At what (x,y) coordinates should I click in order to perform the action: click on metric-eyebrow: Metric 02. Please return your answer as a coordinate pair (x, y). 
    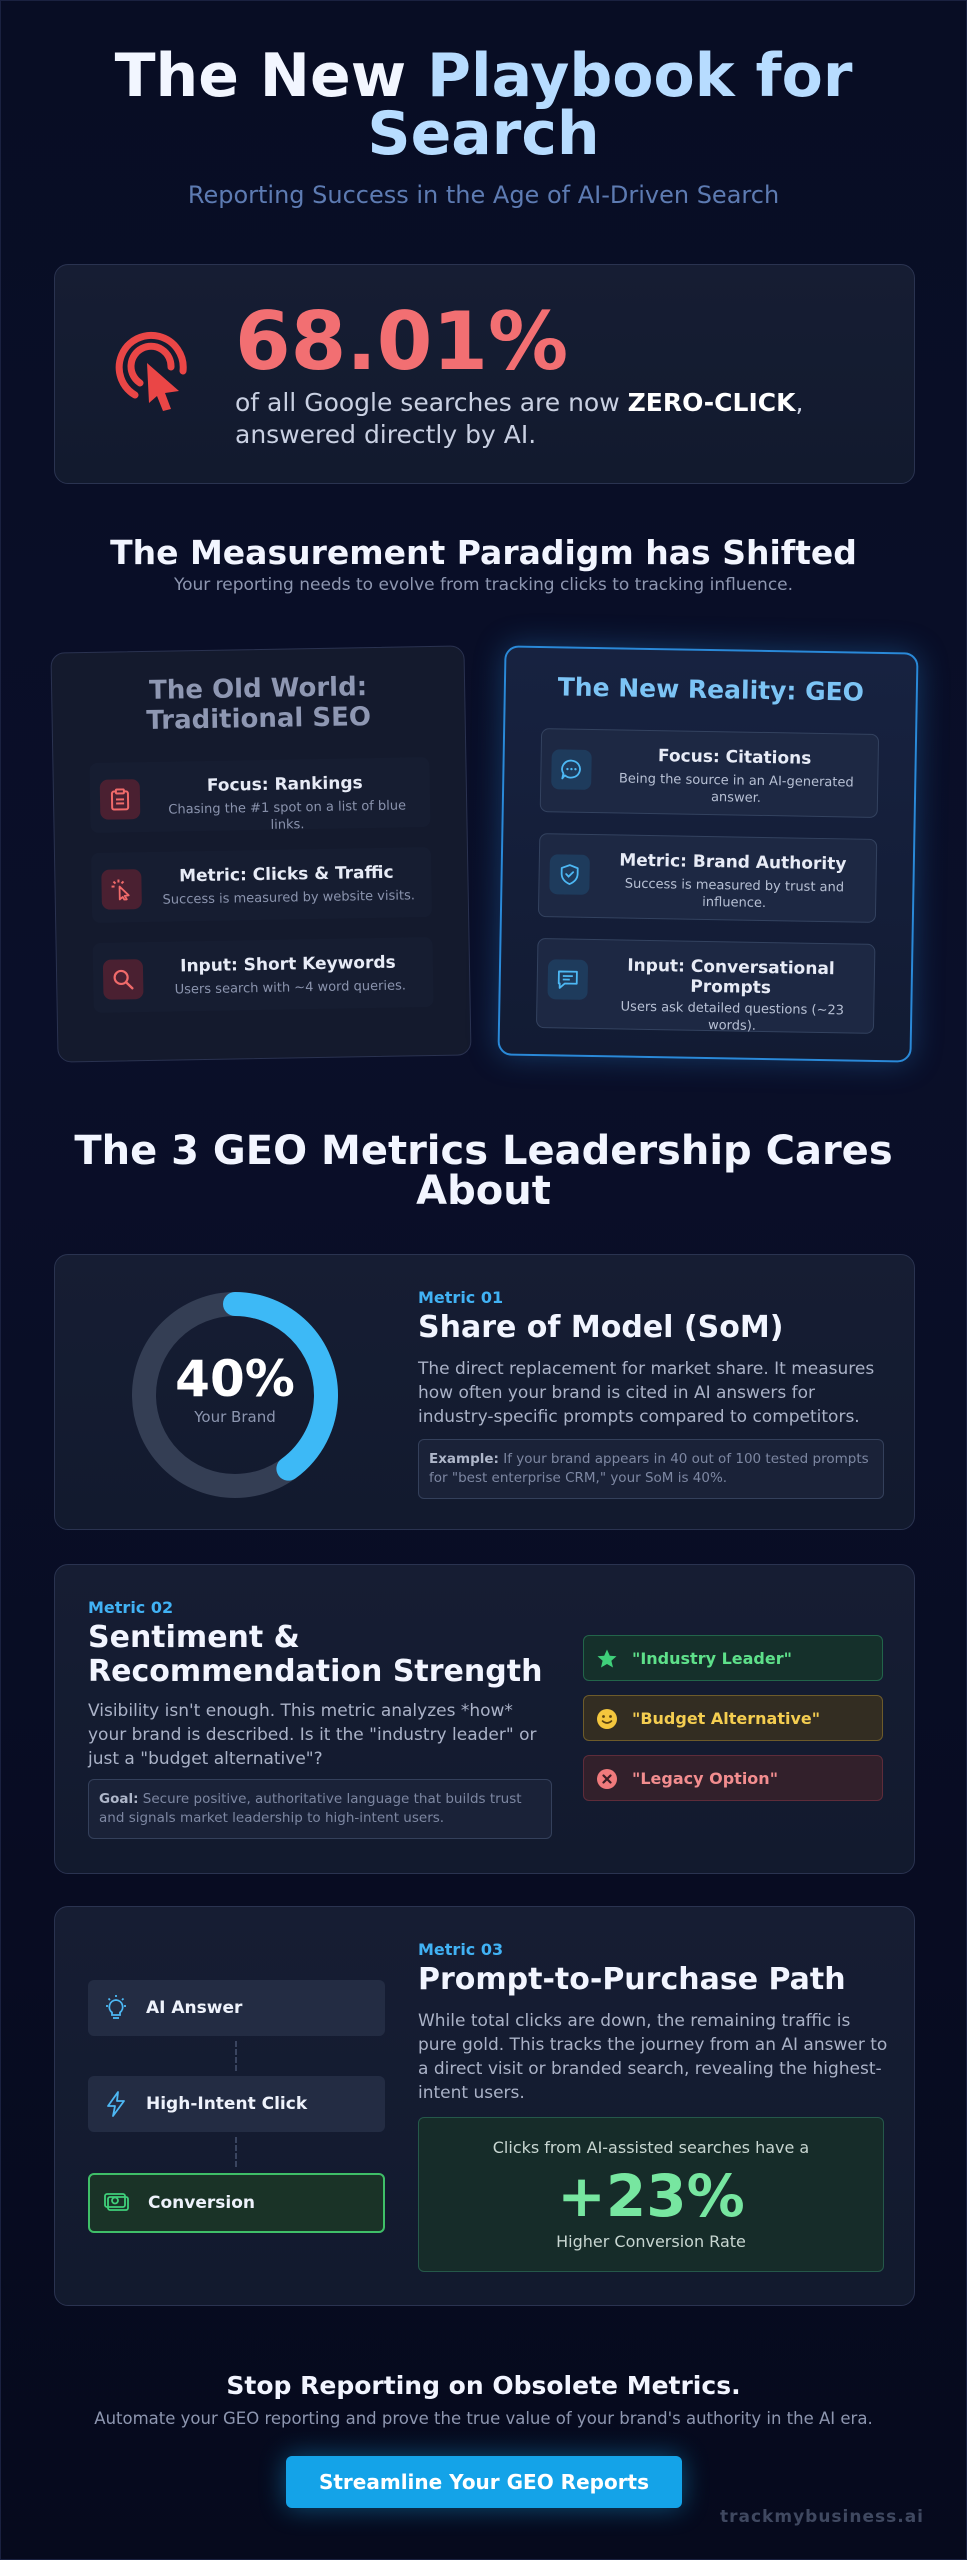
    Looking at the image, I should click on (131, 1607).